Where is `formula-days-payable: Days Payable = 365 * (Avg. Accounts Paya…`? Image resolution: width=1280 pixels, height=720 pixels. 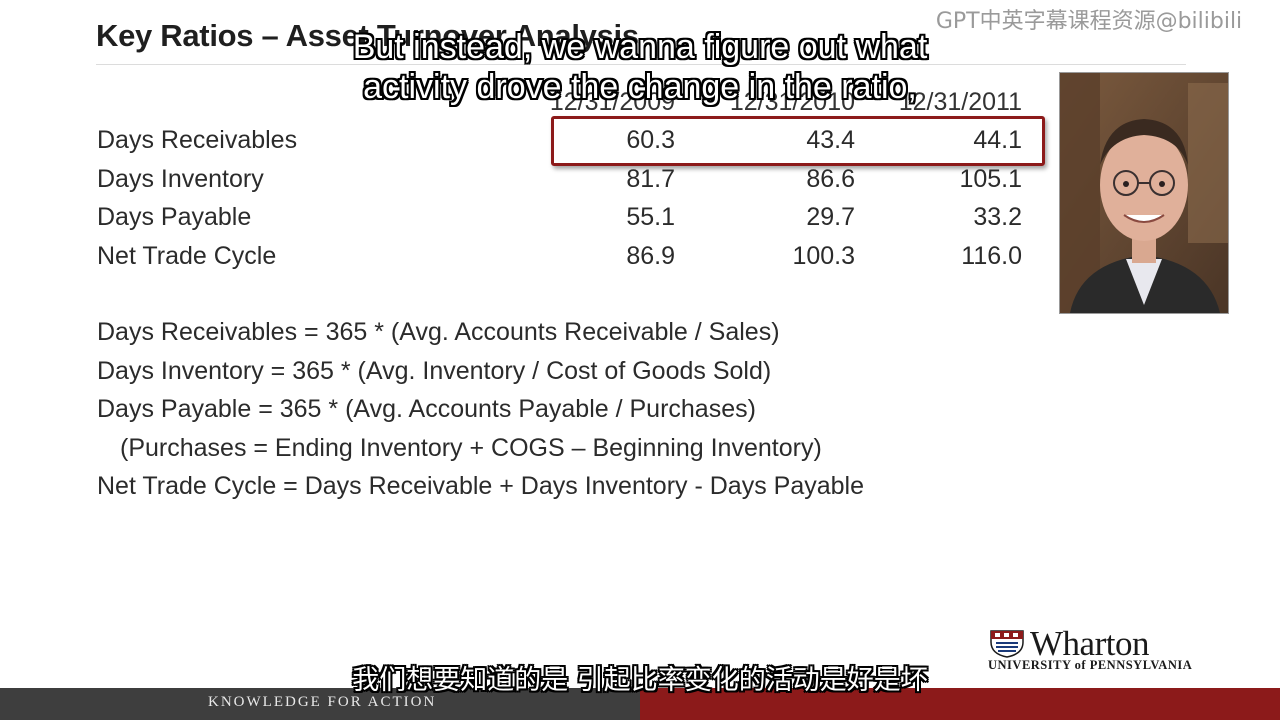
formula-days-payable: Days Payable = 365 * (Avg. Accounts Paya… is located at coordinates (426, 409).